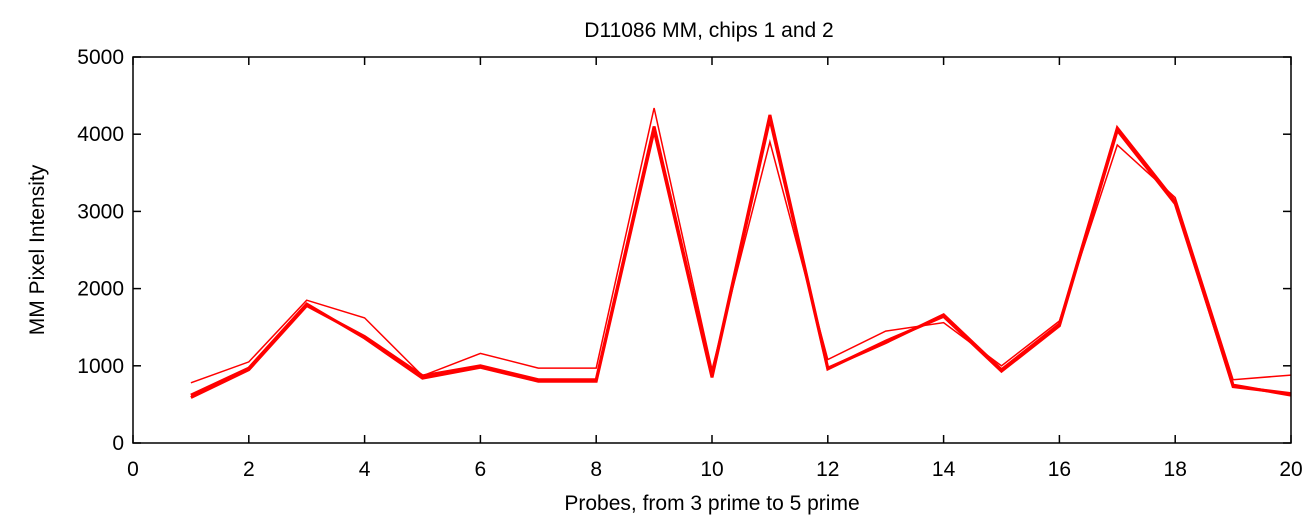 This screenshot has width=1310, height=522. What do you see at coordinates (481, 469) in the screenshot?
I see `x-tick-label: 6` at bounding box center [481, 469].